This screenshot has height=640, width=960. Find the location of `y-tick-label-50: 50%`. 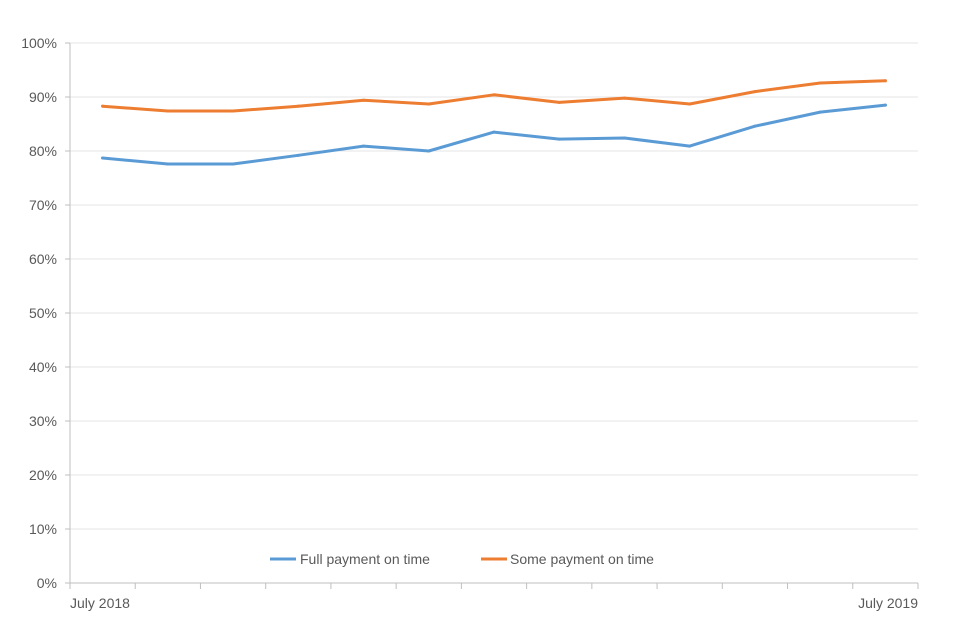

y-tick-label-50: 50% is located at coordinates (43, 313).